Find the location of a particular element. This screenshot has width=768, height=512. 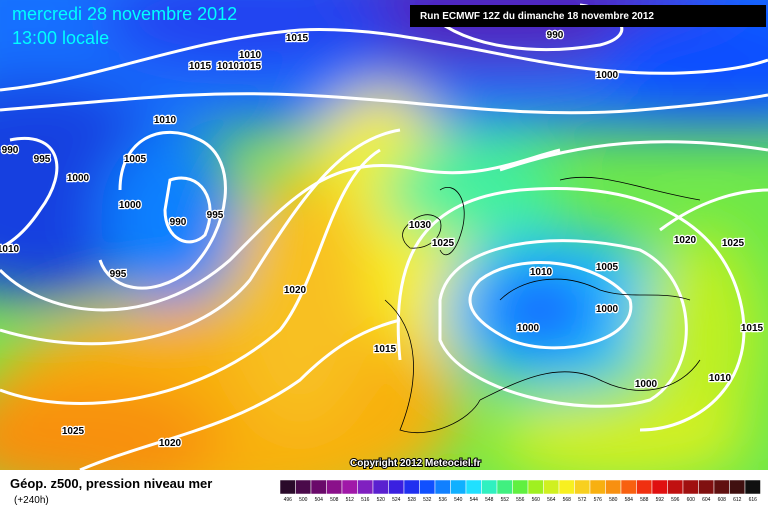

legend-label: 532 is located at coordinates (427, 500).